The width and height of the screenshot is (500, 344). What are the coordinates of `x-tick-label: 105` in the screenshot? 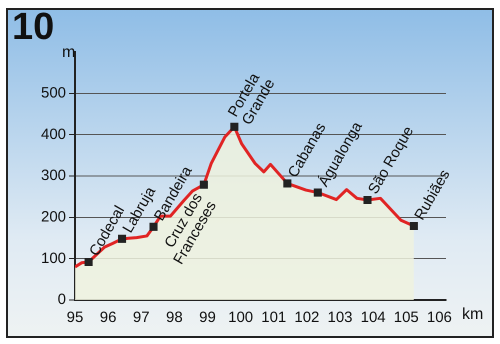 It's located at (406, 317).